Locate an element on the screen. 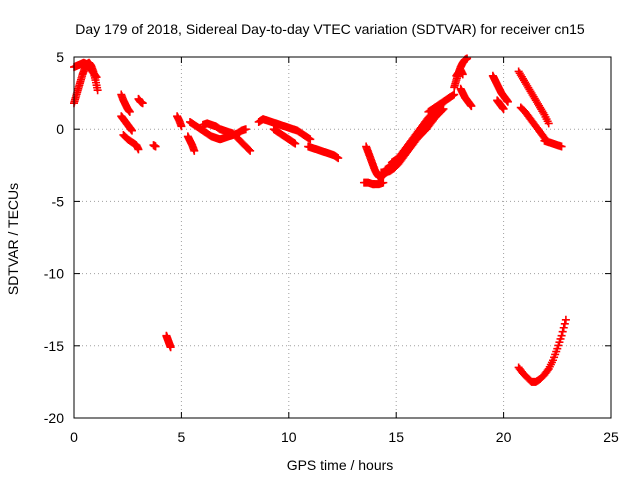 The height and width of the screenshot is (480, 640). x-tick-label: 5 is located at coordinates (182, 437).